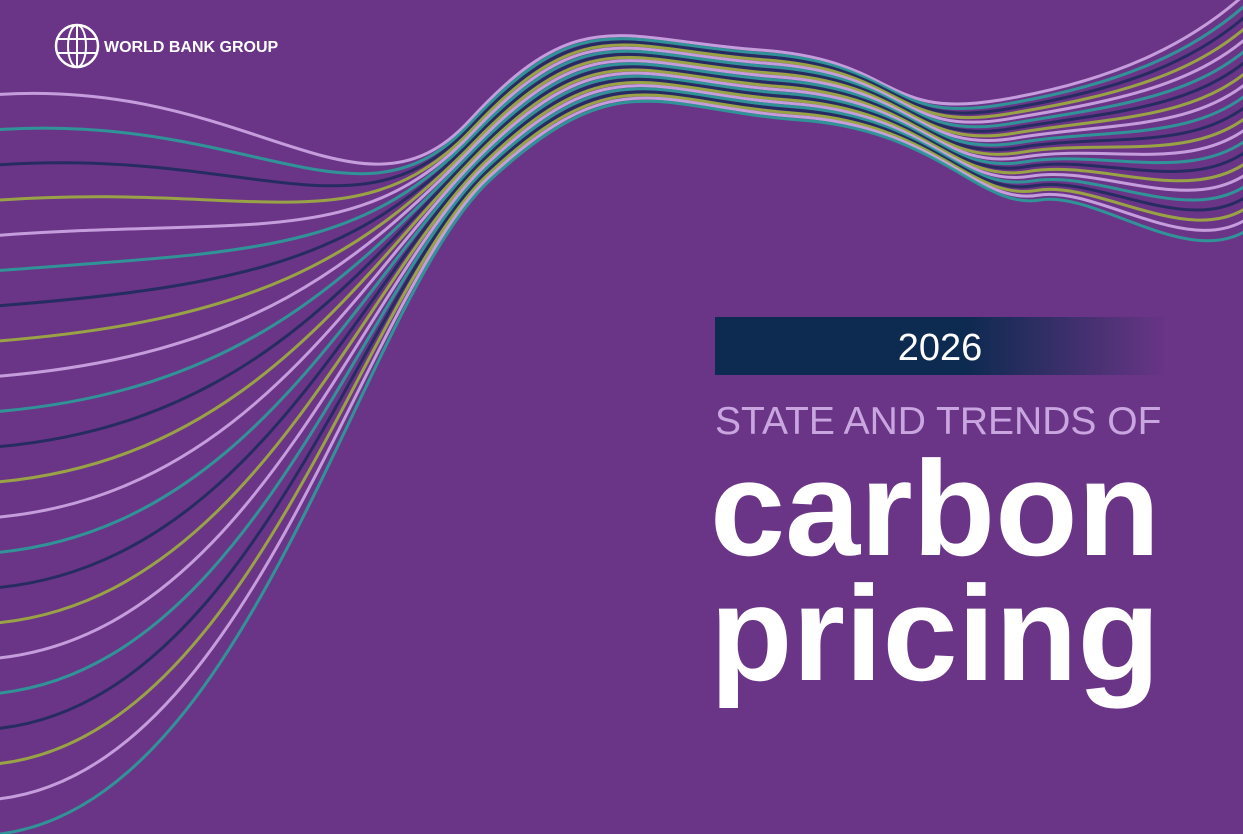 The width and height of the screenshot is (1243, 834). Describe the element at coordinates (77, 46) in the screenshot. I see `logo-globe-grid` at that location.